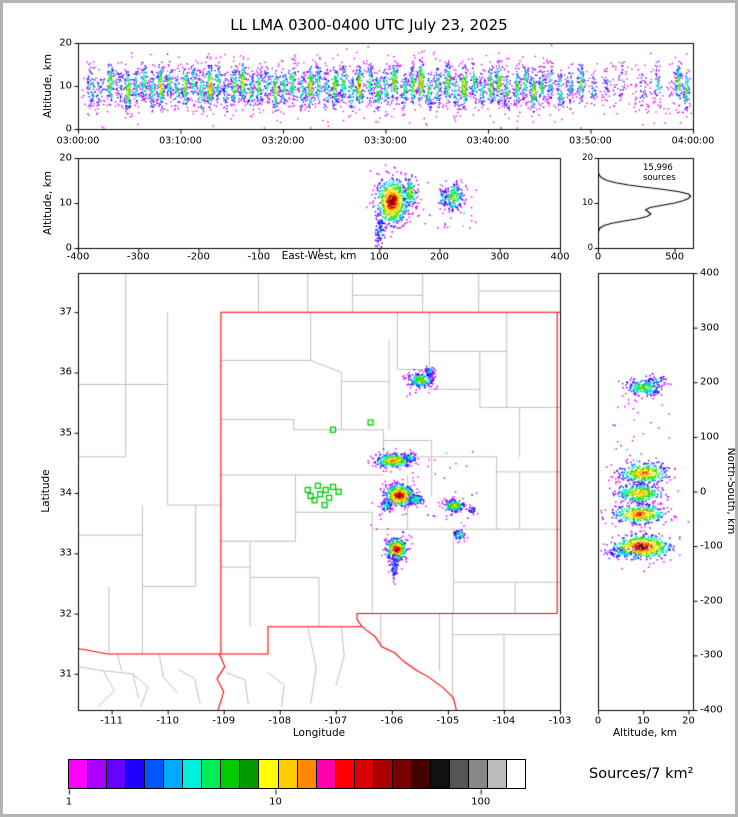  Describe the element at coordinates (675, 257) in the screenshot. I see `tick-label: 500` at that location.